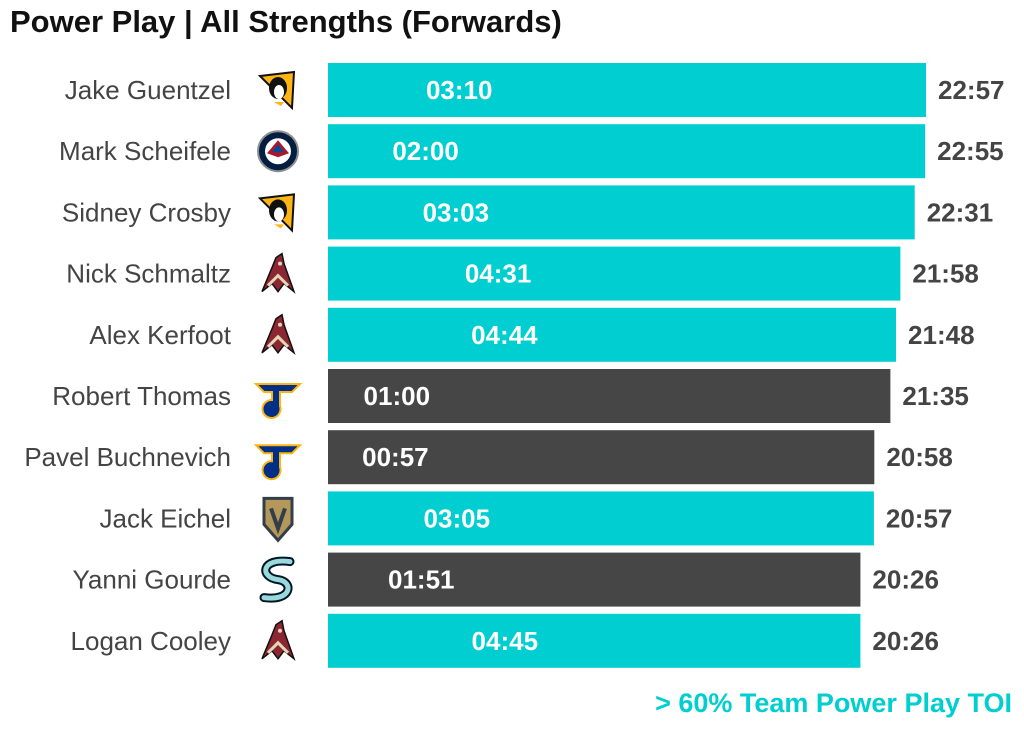  Describe the element at coordinates (148, 274) in the screenshot. I see `player-name: Nick Schmaltz` at that location.